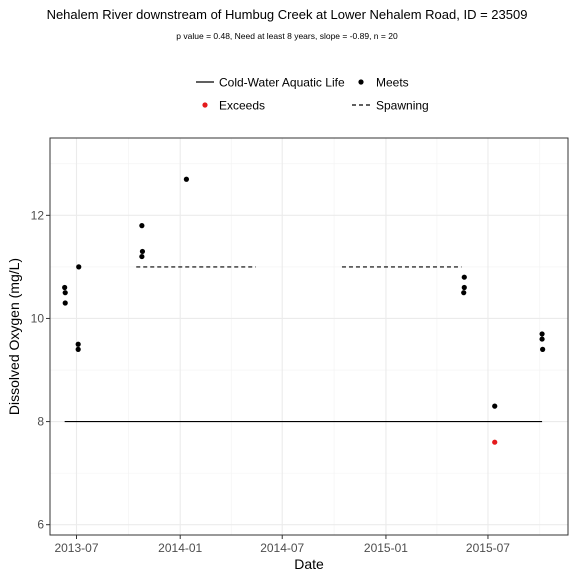  What do you see at coordinates (38, 318) in the screenshot?
I see `y-tick-label: 10` at bounding box center [38, 318].